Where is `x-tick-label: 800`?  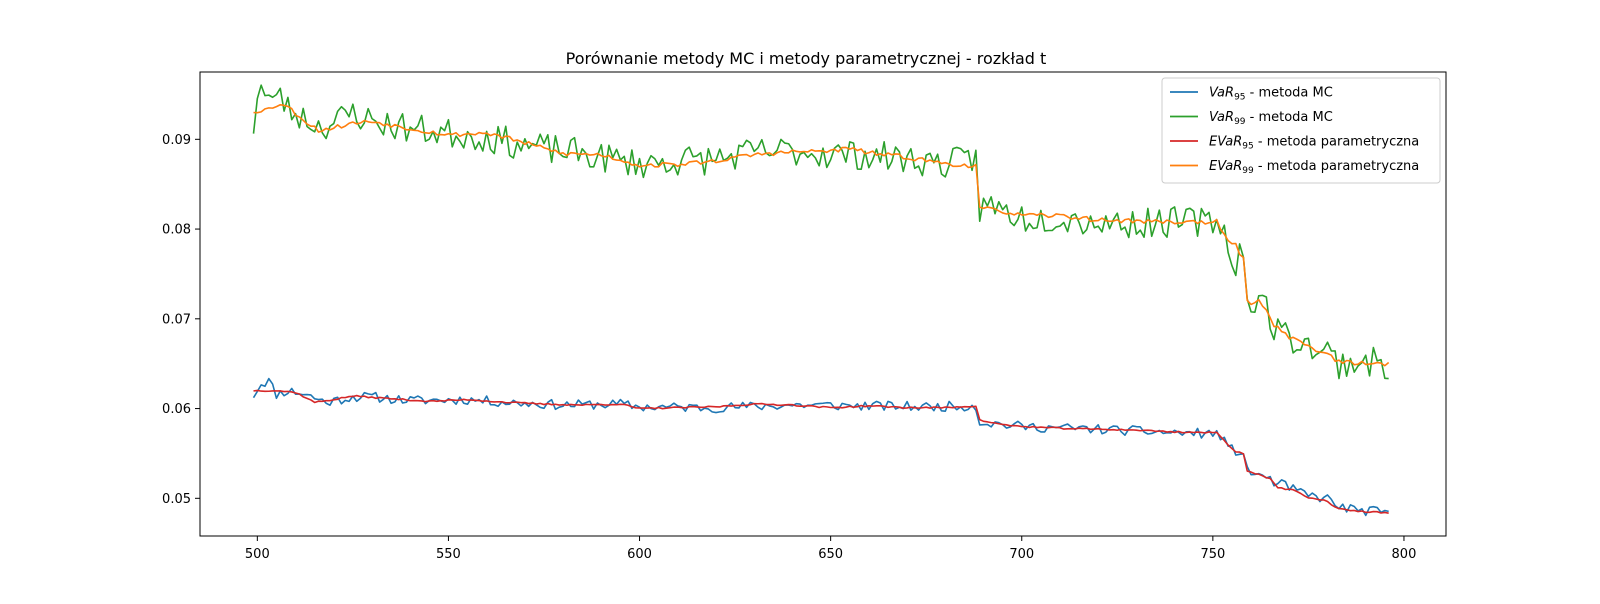
x-tick-label: 800 is located at coordinates (1404, 554).